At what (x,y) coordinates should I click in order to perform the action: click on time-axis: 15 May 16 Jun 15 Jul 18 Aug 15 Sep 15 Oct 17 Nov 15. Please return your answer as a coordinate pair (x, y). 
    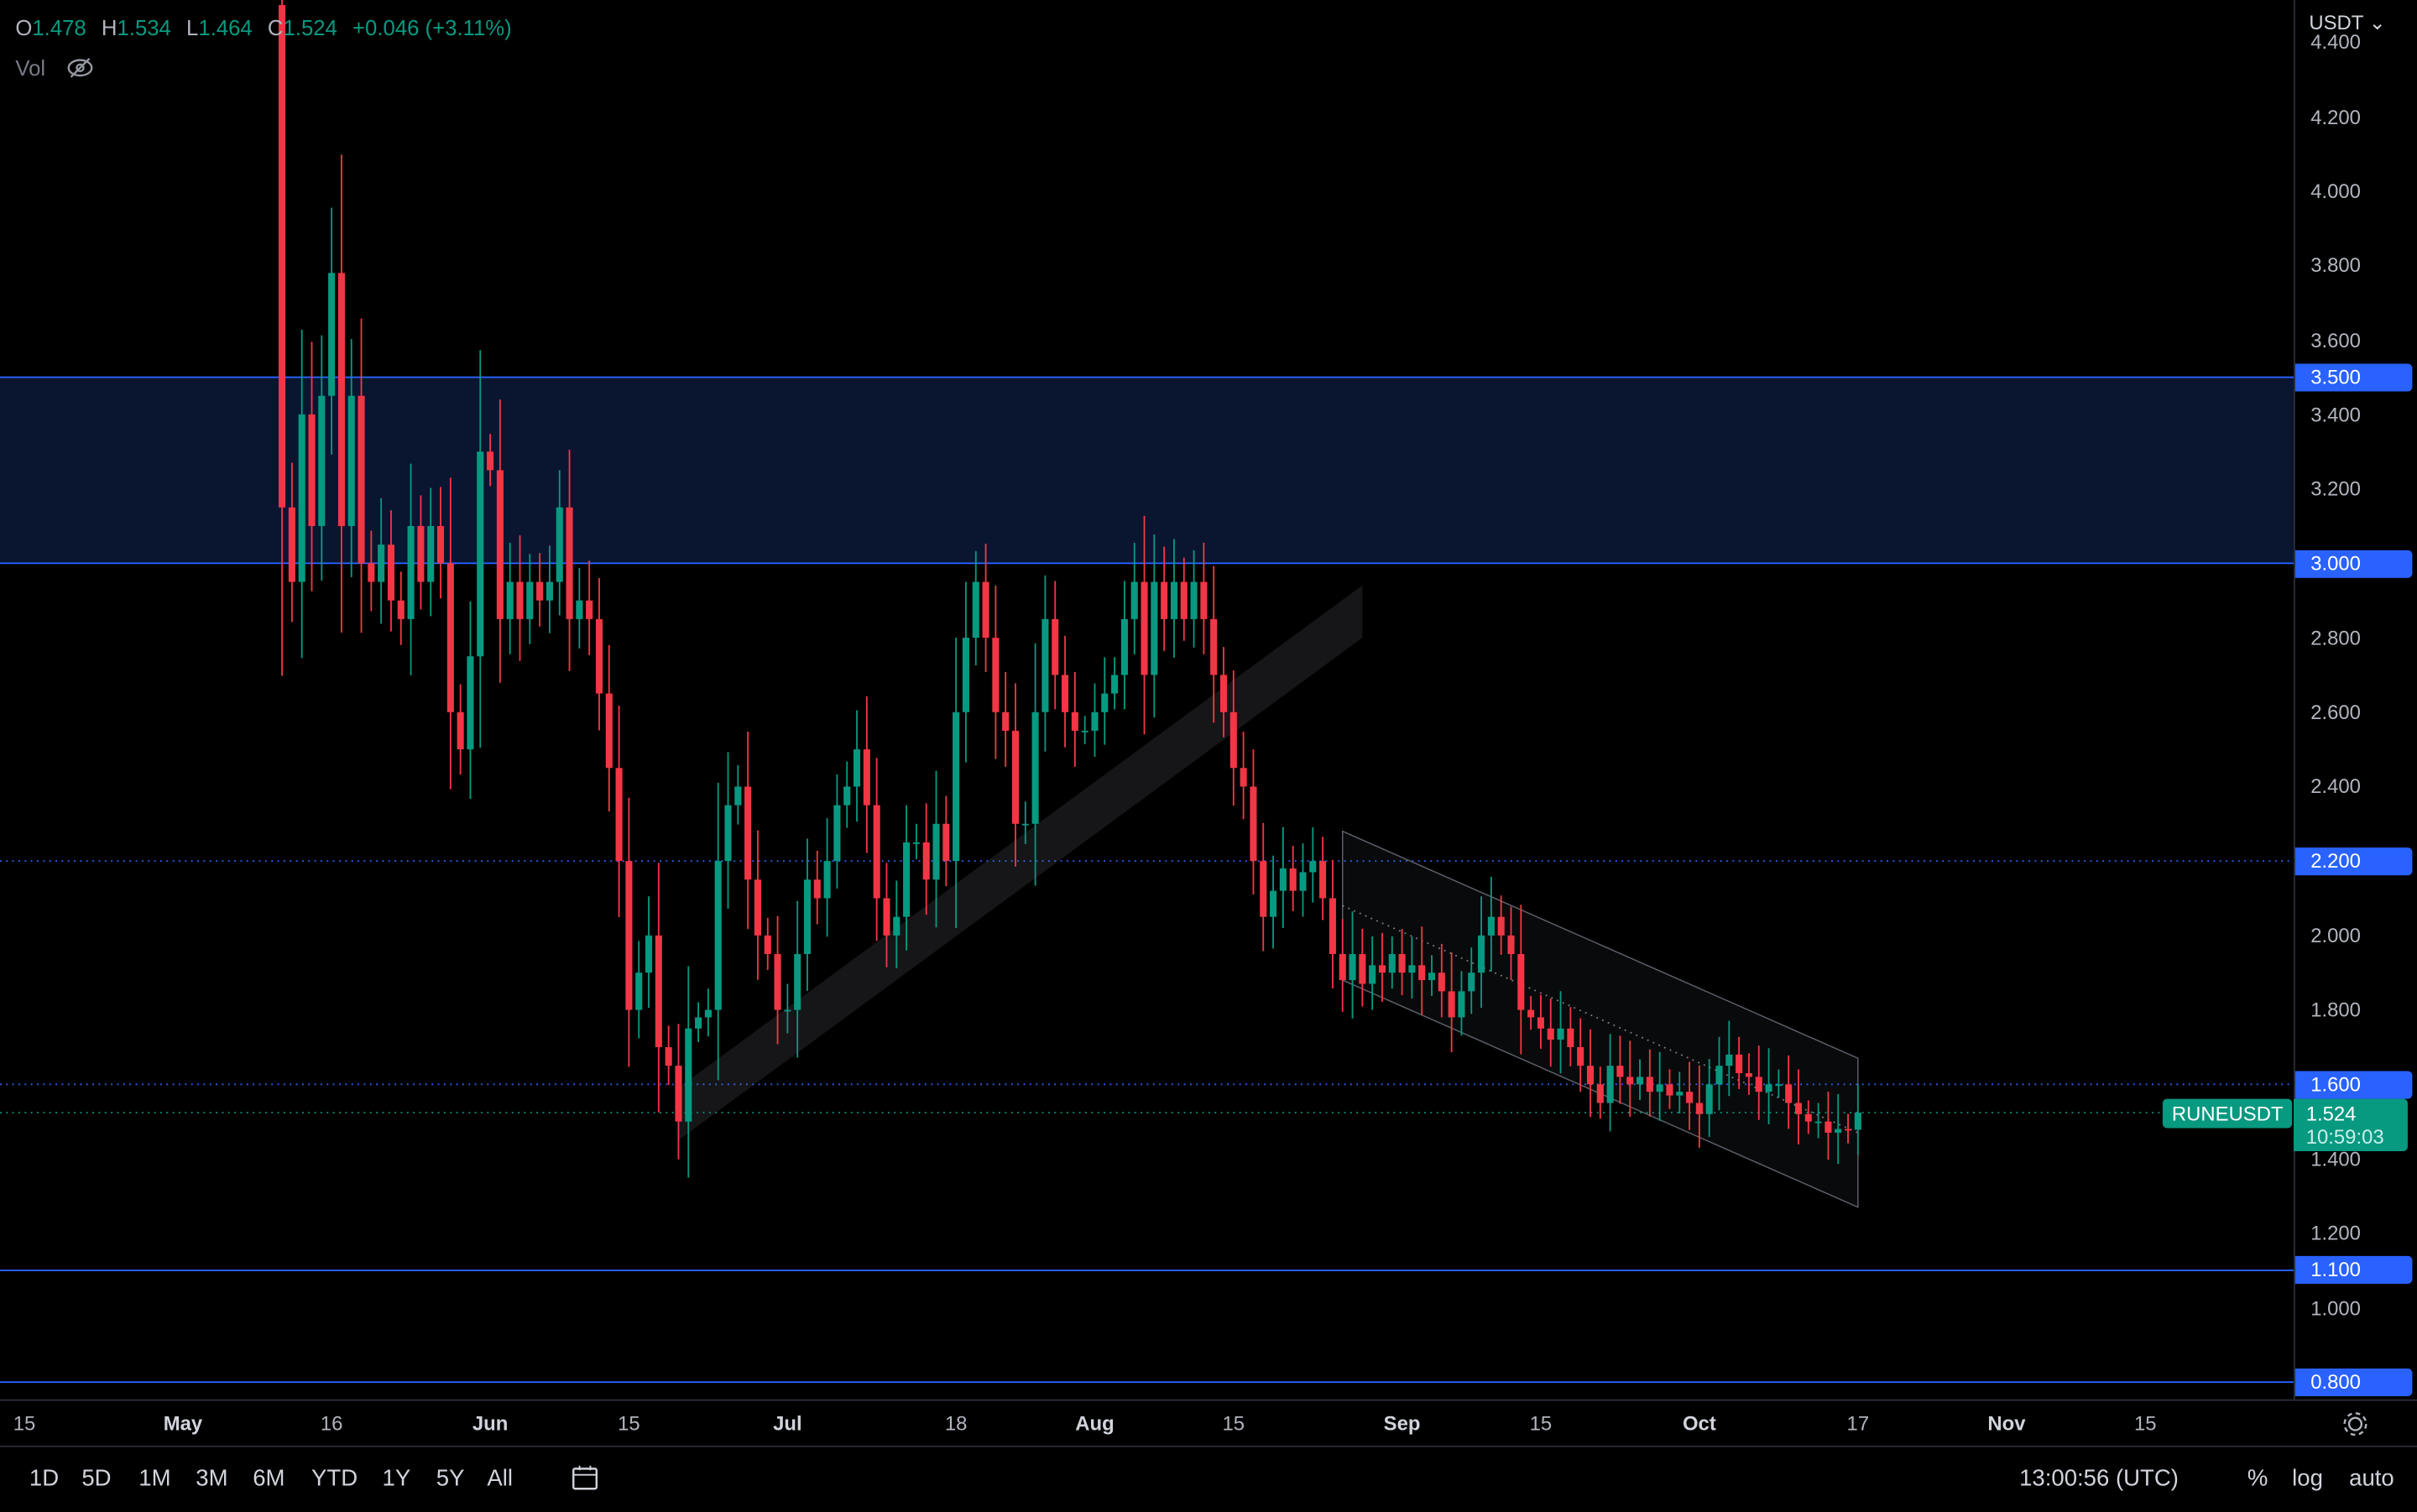
    Looking at the image, I should click on (1208, 1423).